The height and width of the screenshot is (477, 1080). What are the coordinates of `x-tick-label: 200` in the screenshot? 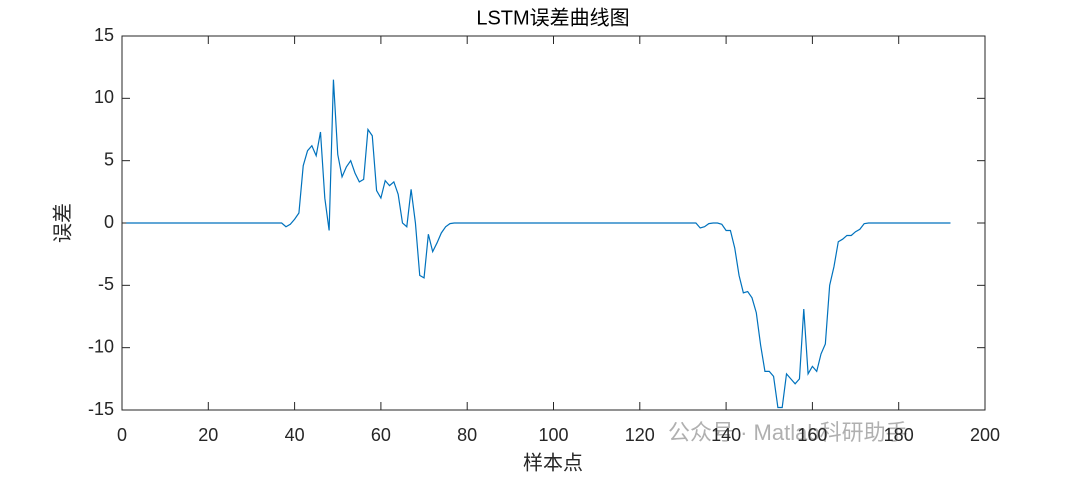 It's located at (985, 435).